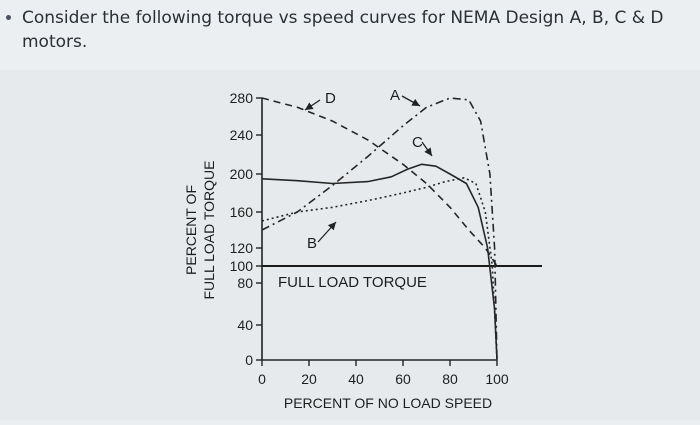 The image size is (700, 425). What do you see at coordinates (245, 325) in the screenshot?
I see `y-tick-label: 40` at bounding box center [245, 325].